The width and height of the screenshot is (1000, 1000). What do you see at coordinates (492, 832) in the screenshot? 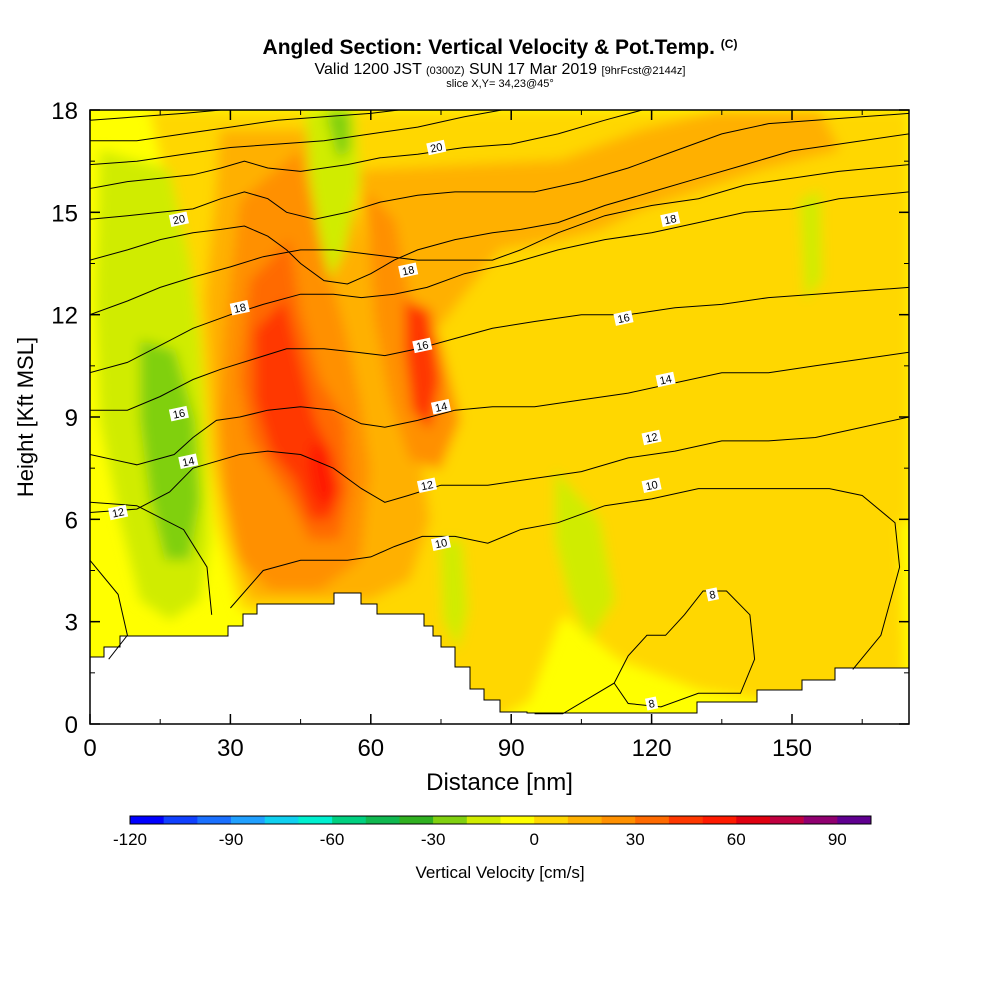
I see `colorbar: -120 -90 -60 -30 0 30 60 90` at bounding box center [492, 832].